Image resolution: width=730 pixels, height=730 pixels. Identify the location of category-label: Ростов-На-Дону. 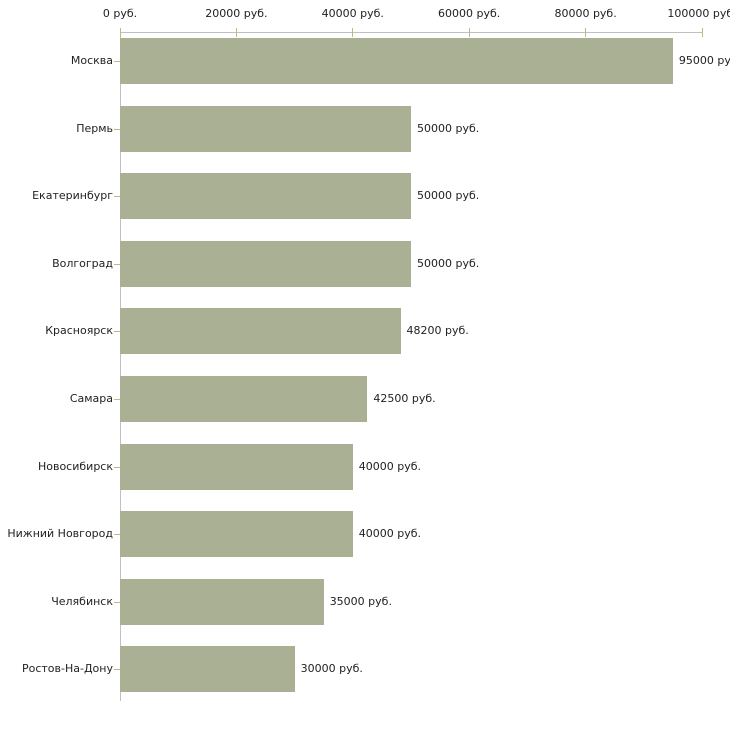
(67, 669).